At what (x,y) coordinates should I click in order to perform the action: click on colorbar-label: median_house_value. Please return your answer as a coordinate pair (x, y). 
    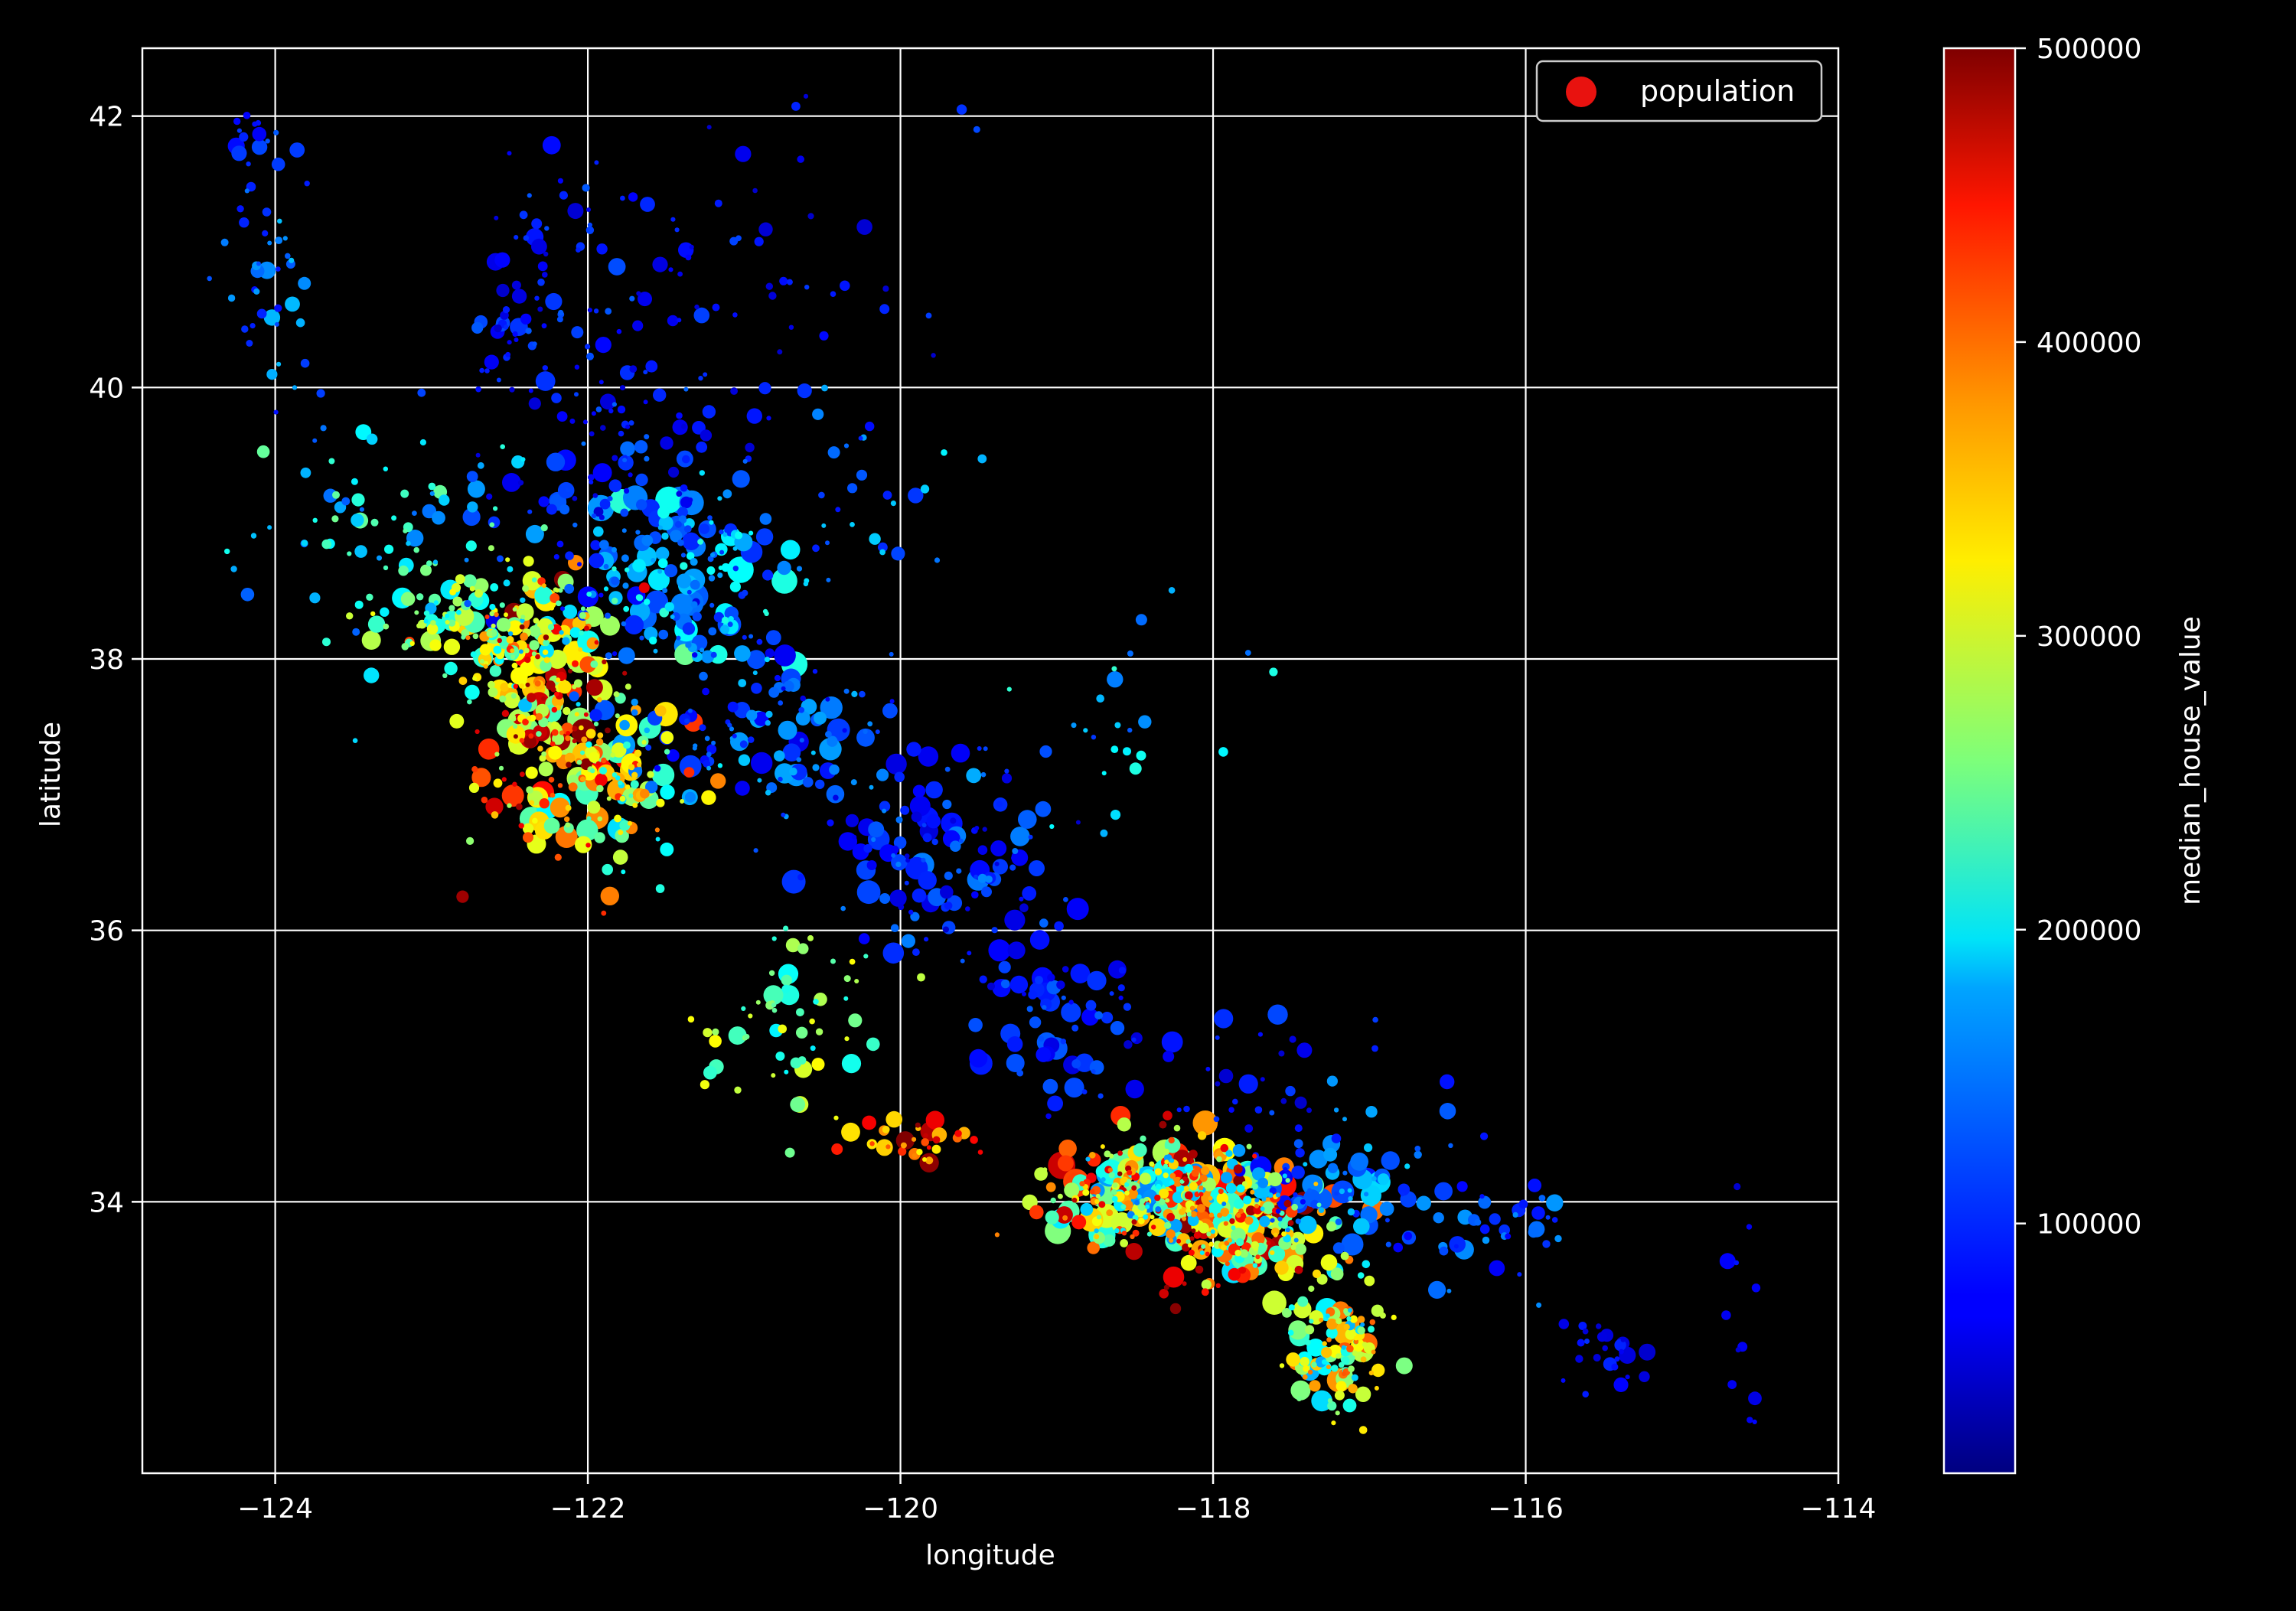
    Looking at the image, I should click on (2190, 760).